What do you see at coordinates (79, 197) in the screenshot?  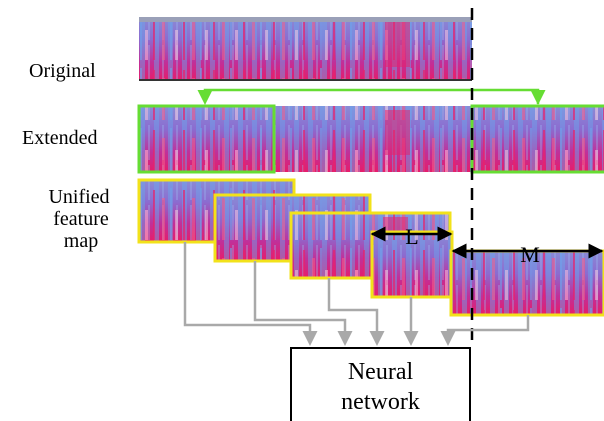 I see `unified-label-line1: Unified` at bounding box center [79, 197].